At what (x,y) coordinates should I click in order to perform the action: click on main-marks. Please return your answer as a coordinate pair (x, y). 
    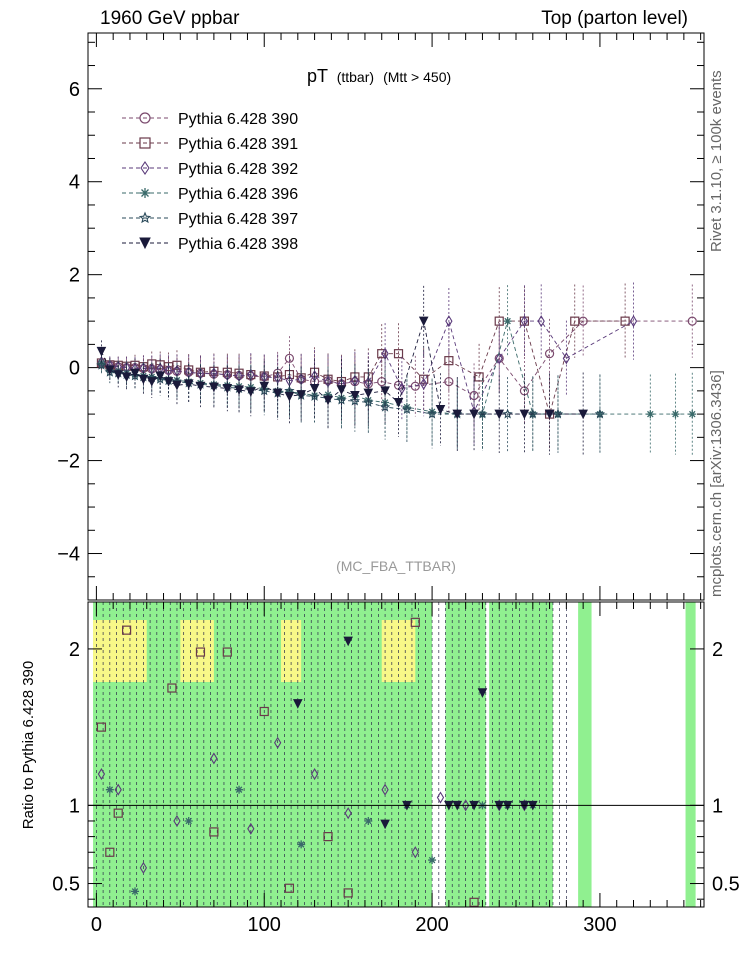
    Looking at the image, I should click on (396, 369).